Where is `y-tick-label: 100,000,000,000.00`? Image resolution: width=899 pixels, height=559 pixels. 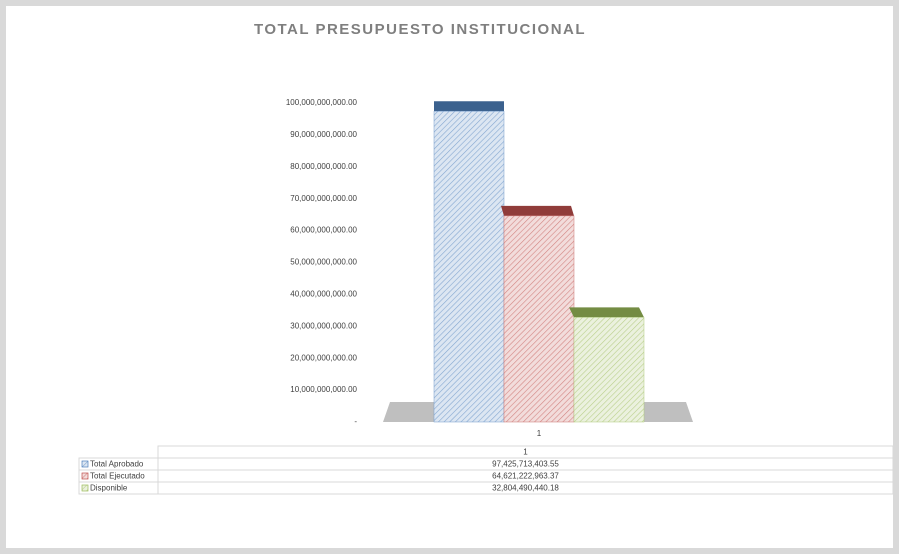 y-tick-label: 100,000,000,000.00 is located at coordinates (322, 102).